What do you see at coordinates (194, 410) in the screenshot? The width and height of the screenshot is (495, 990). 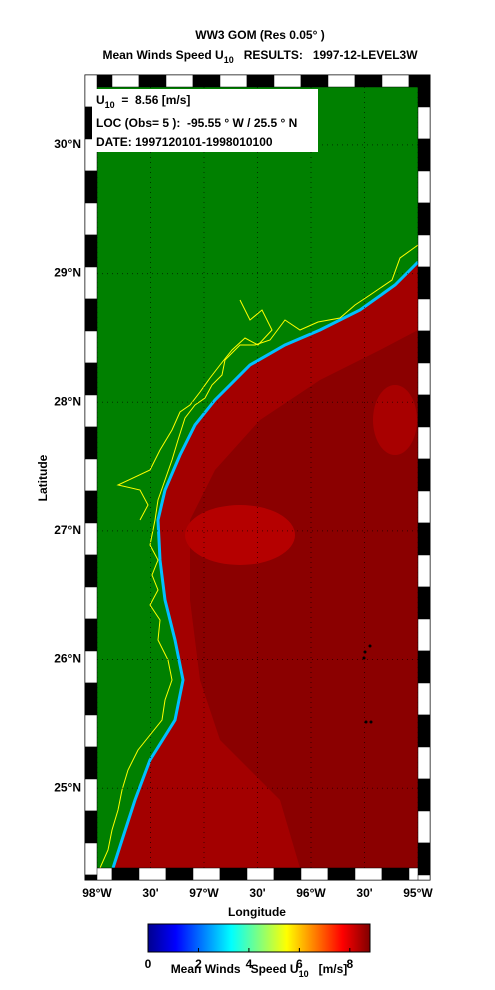 I see `coastline` at bounding box center [194, 410].